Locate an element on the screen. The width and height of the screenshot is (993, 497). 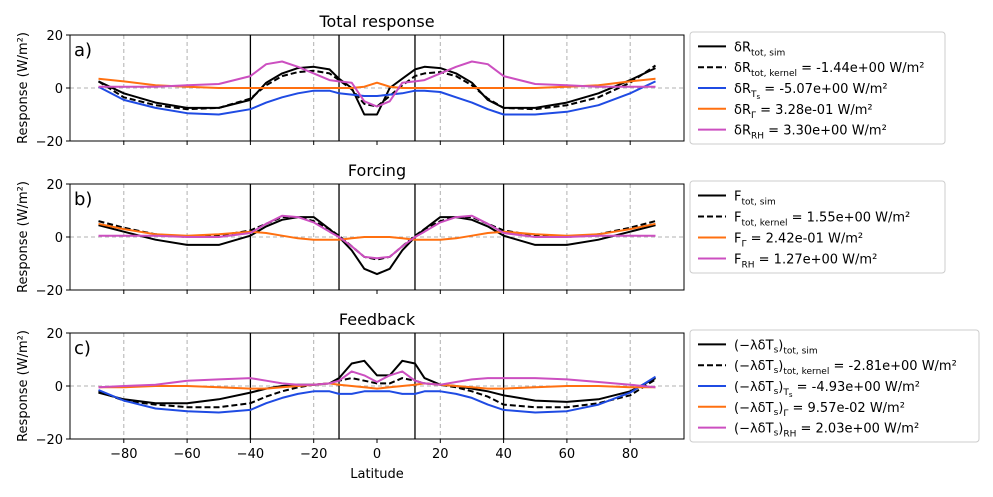
x-tick-label: −80 is located at coordinates (123, 454).